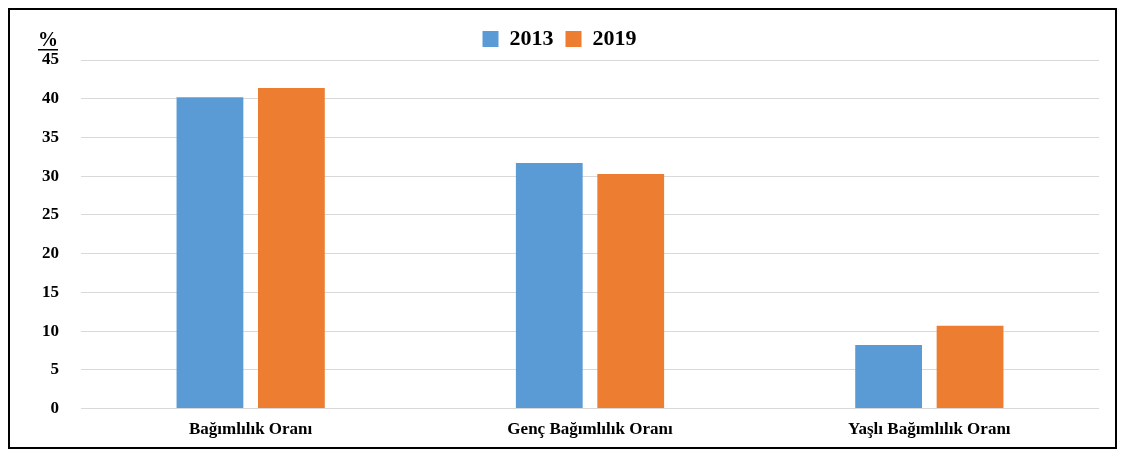 This screenshot has height=461, width=1129. What do you see at coordinates (50, 330) in the screenshot?
I see `y-tick-label: 10` at bounding box center [50, 330].